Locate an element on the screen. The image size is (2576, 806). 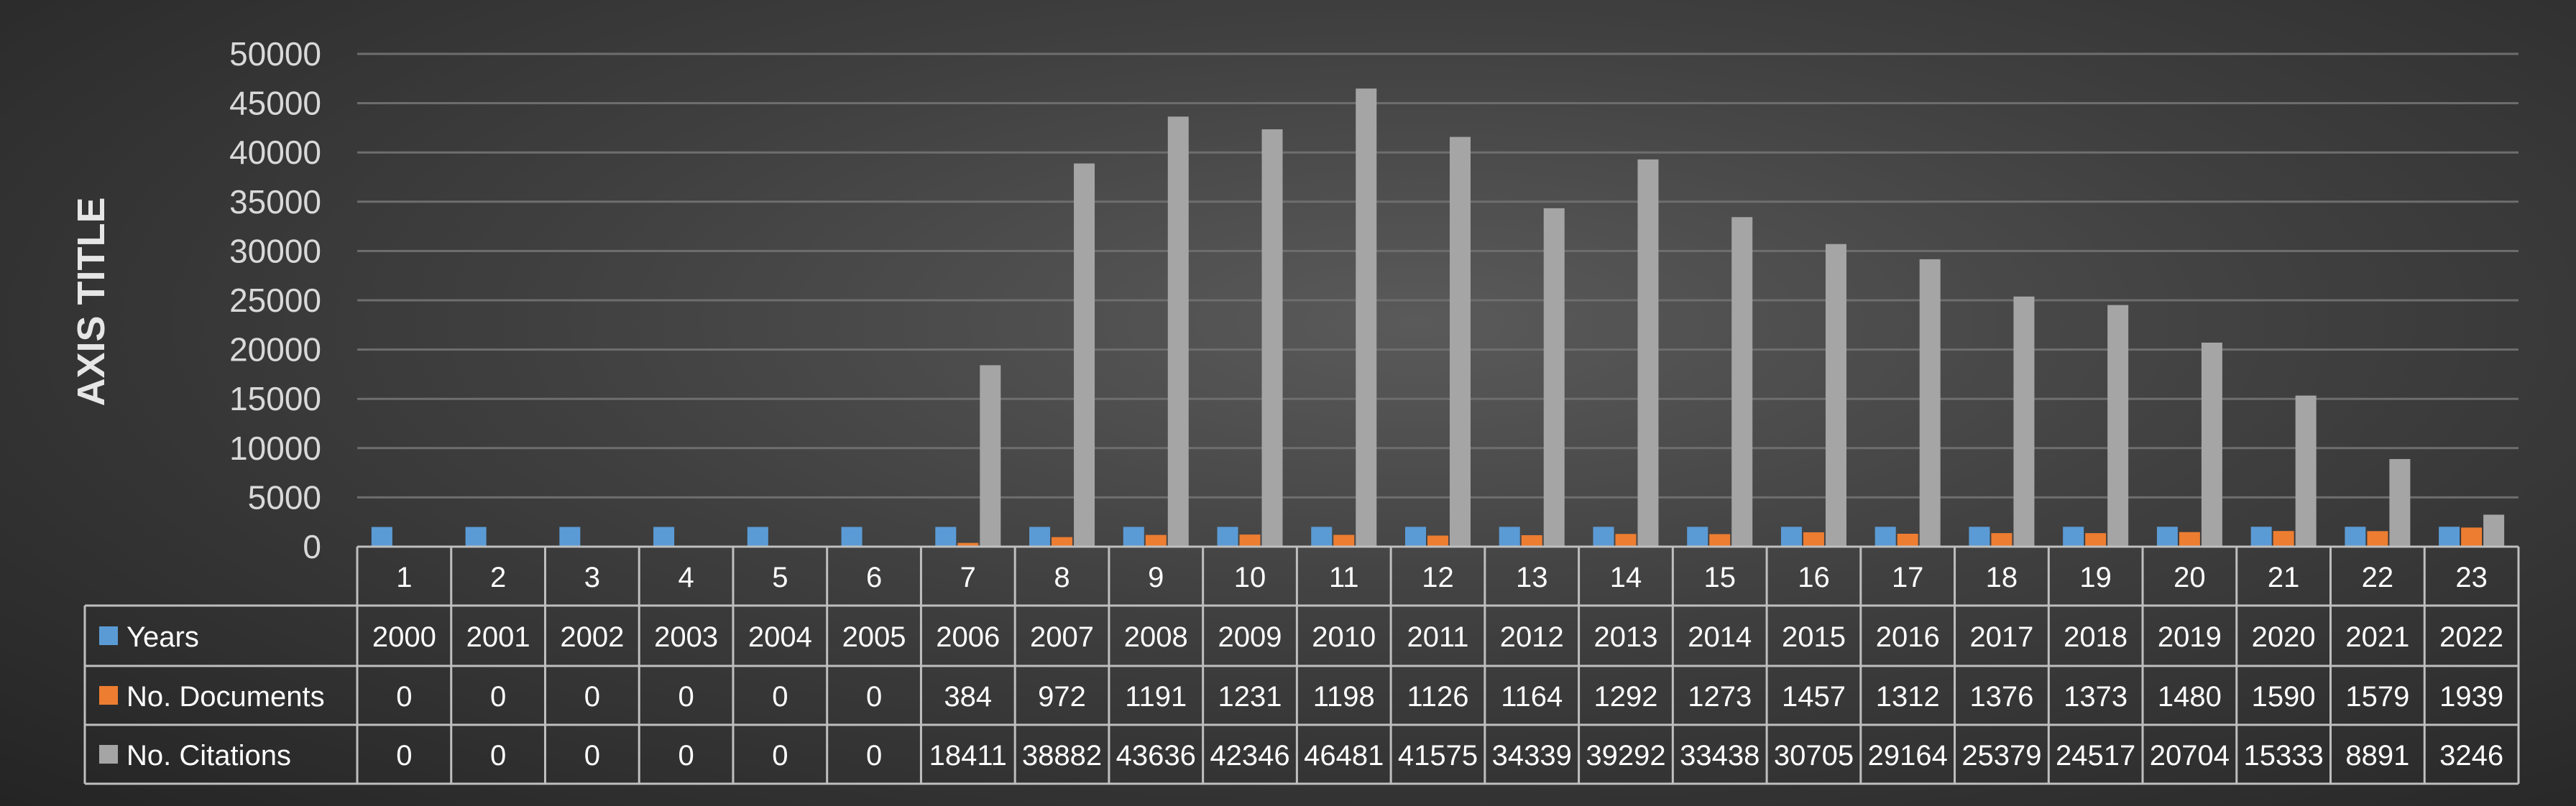
data-label: 33438 is located at coordinates (1720, 756).